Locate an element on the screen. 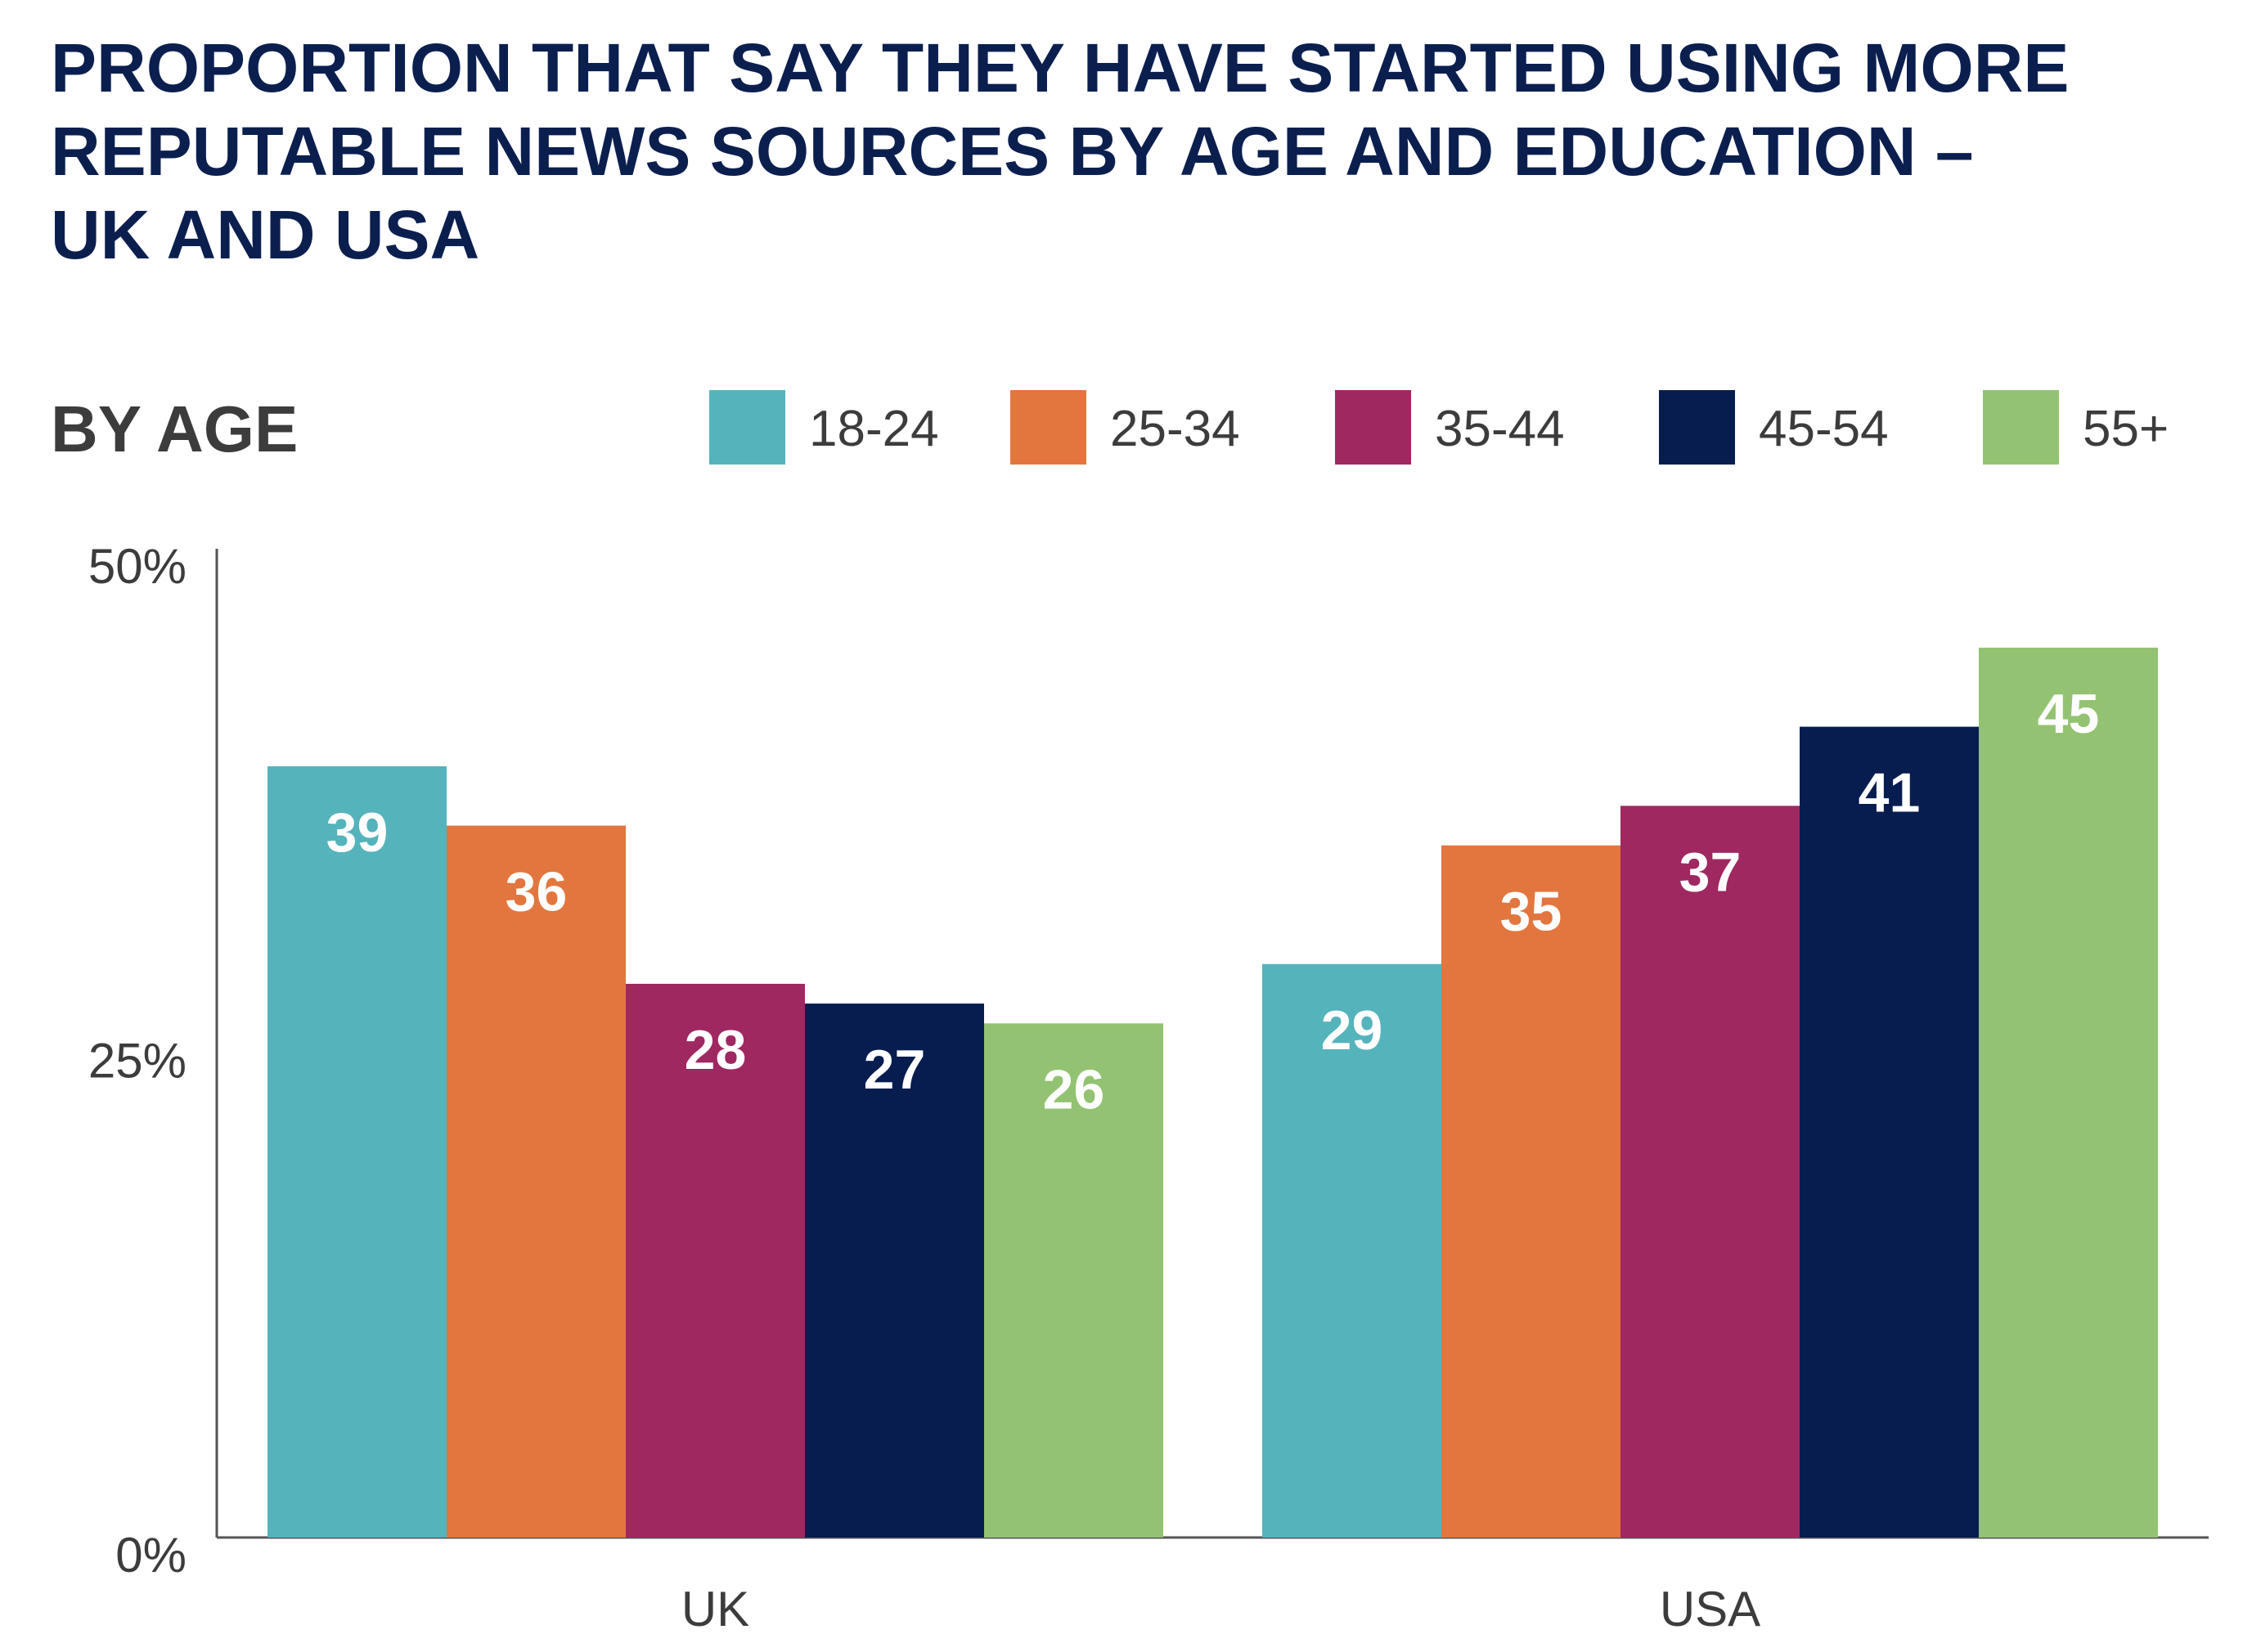 This screenshot has width=2261, height=1652. legend-swatch-55+ is located at coordinates (2021, 427).